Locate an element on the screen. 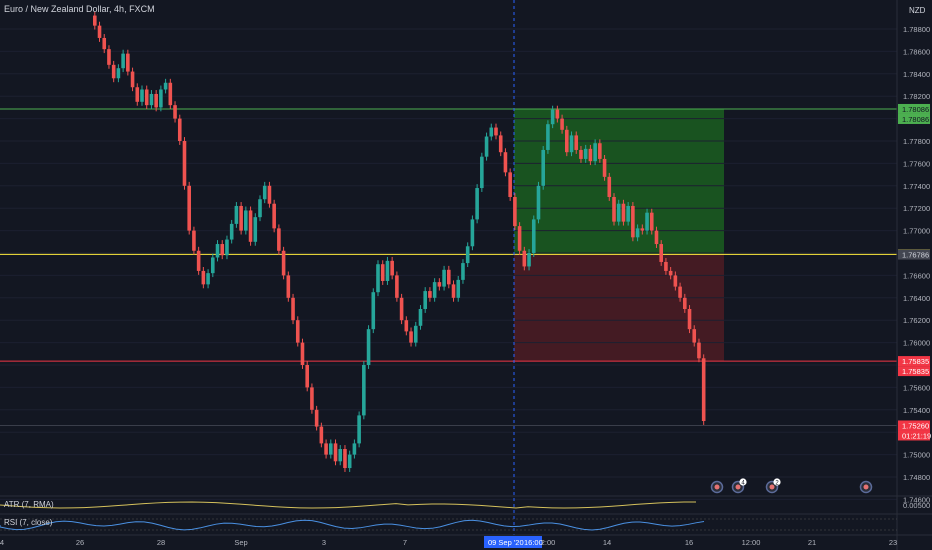 This screenshot has height=550, width=932. loss-zone is located at coordinates (619, 308).